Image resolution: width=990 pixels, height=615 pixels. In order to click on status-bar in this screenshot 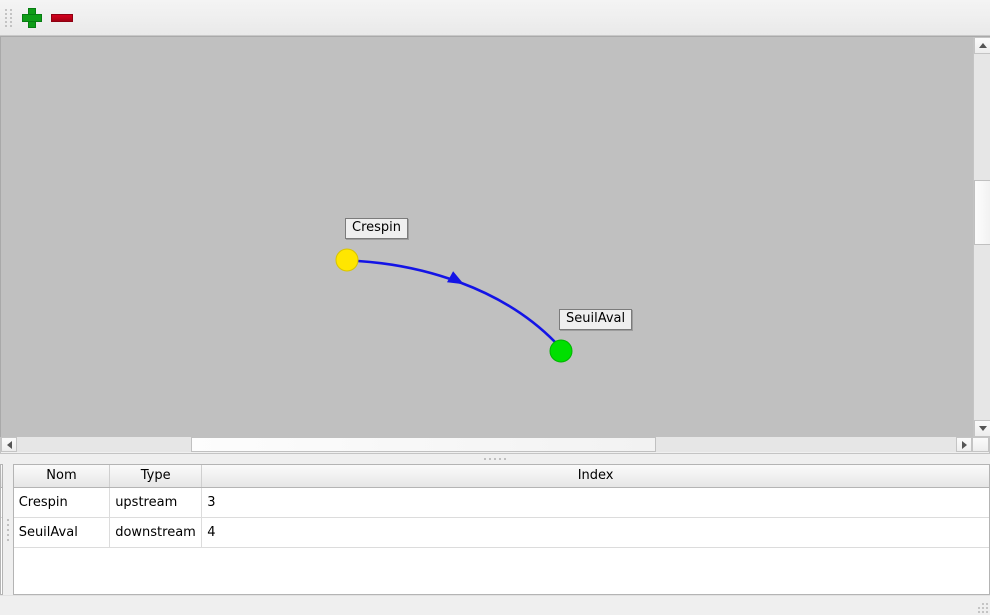, I will do `click(495, 605)`.